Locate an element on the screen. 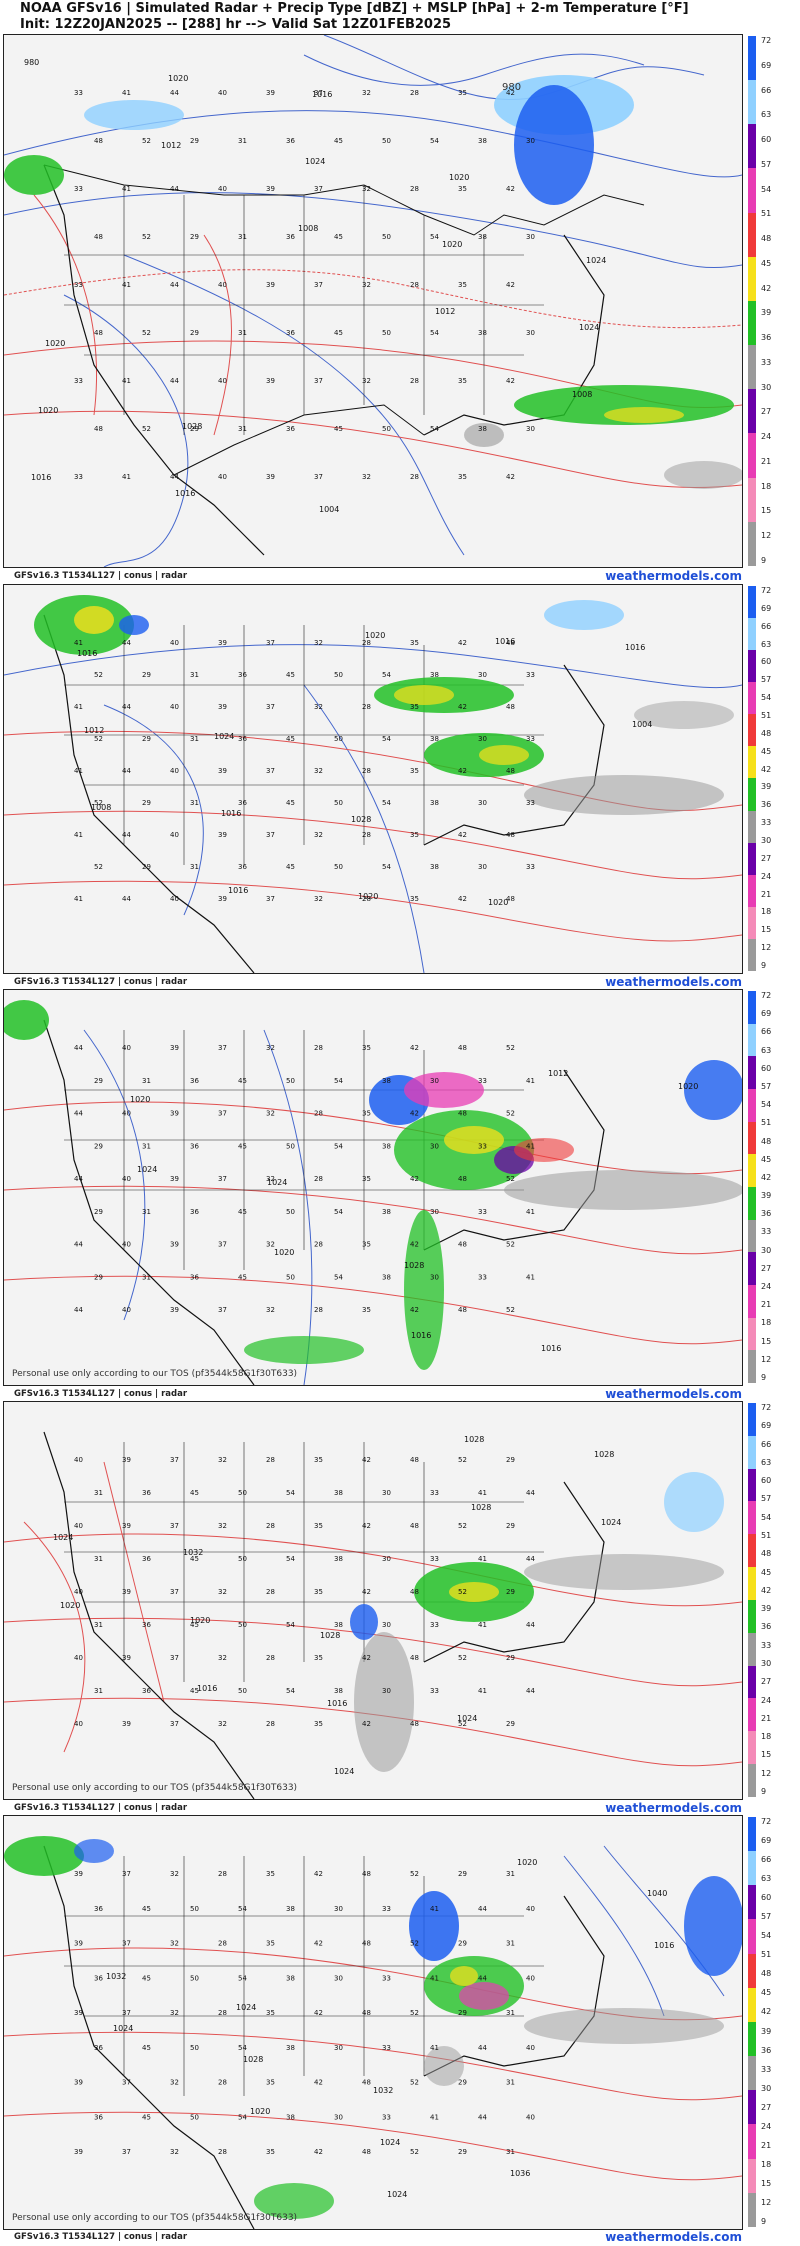  colorbar-tick-label: 51 is located at coordinates (766, 1955).